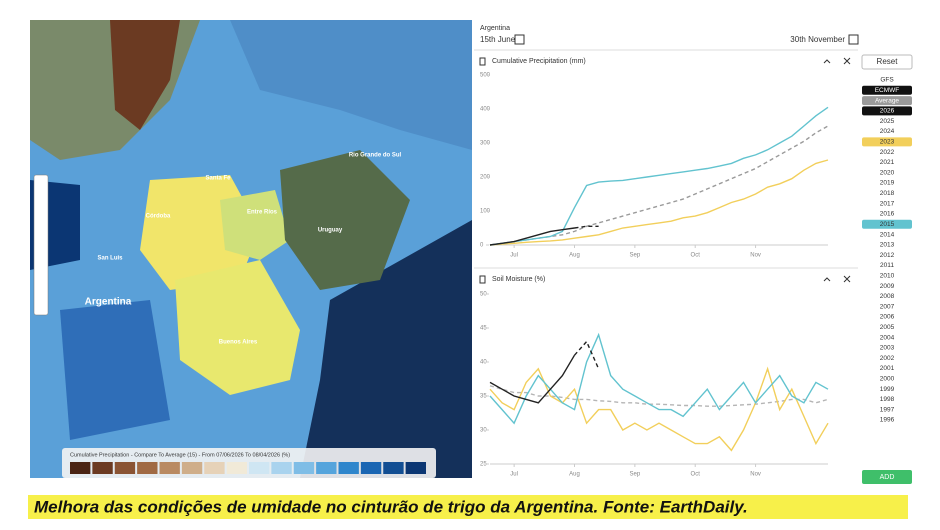 The image size is (940, 530). I want to click on end-date: 30th November, so click(817, 39).